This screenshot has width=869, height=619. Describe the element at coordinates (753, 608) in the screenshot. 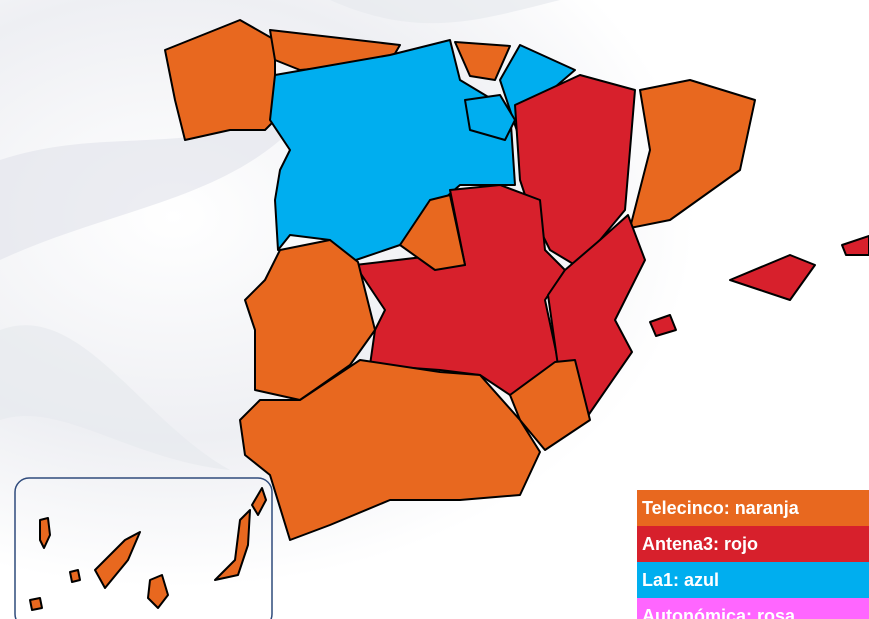

I see `legend-item: Autonómica: rosa` at that location.